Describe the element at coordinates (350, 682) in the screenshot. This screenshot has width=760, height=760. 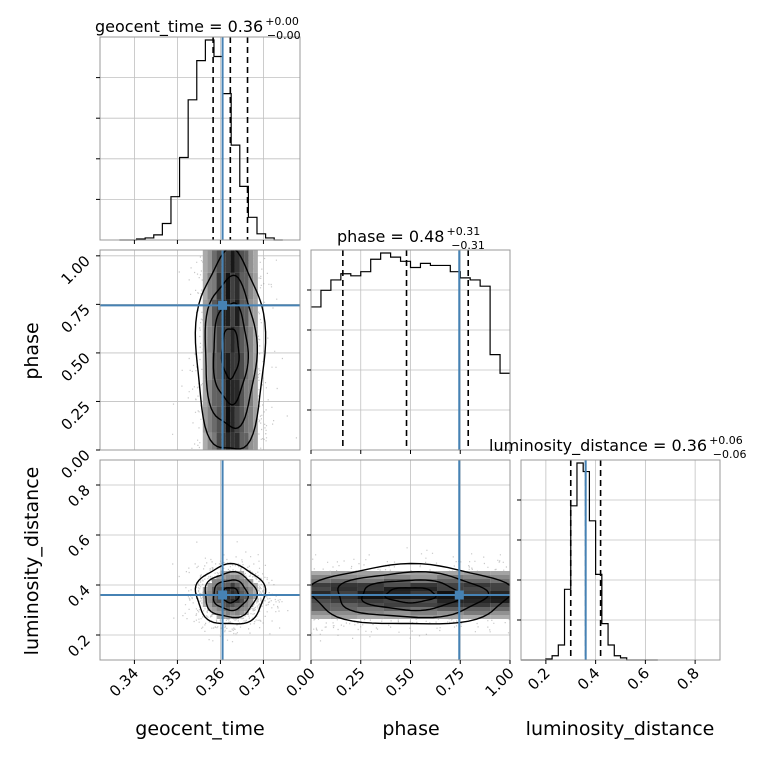
I see `xtick-label-phase: 0.25` at that location.